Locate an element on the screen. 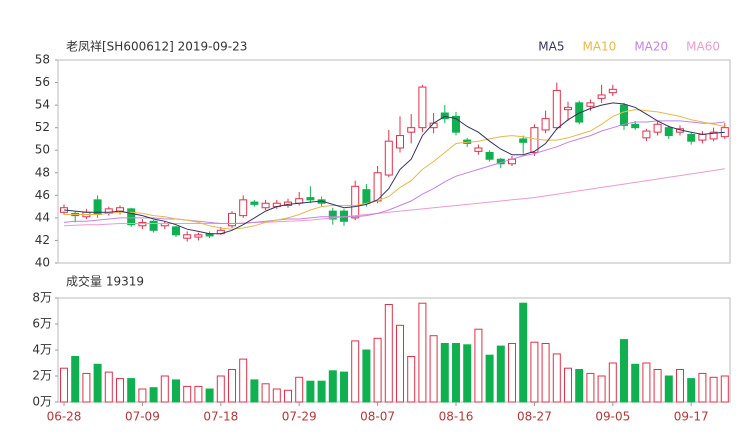  y-tick-label: 52 is located at coordinates (42, 127).